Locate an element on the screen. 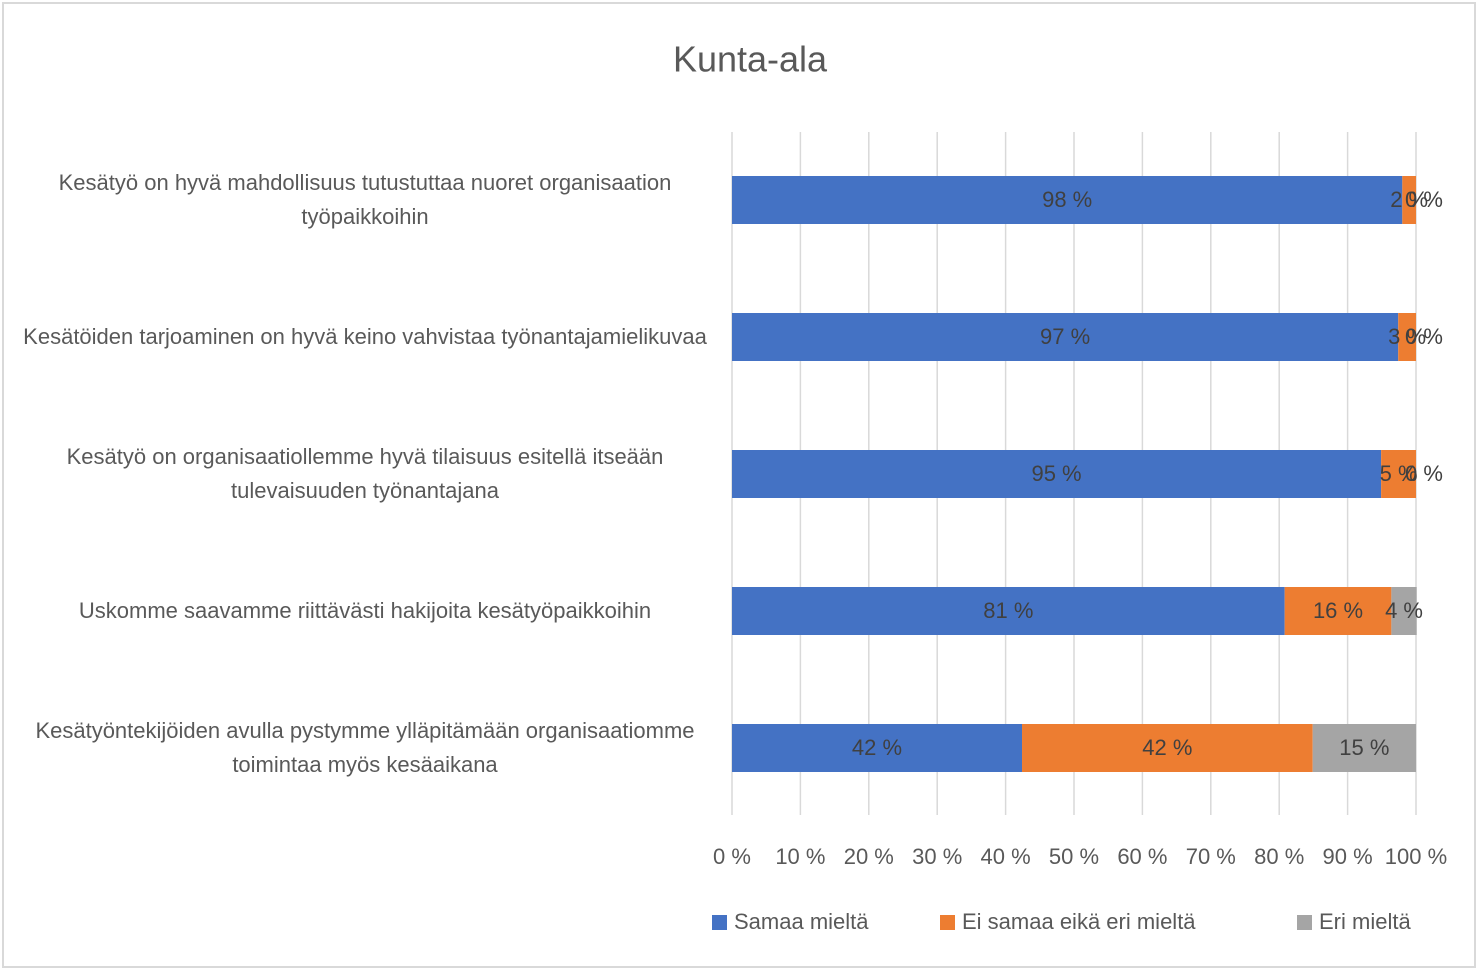 Image resolution: width=1478 pixels, height=970 pixels. legend-label: Ei samaa eikä eri mieltä is located at coordinates (1079, 921).